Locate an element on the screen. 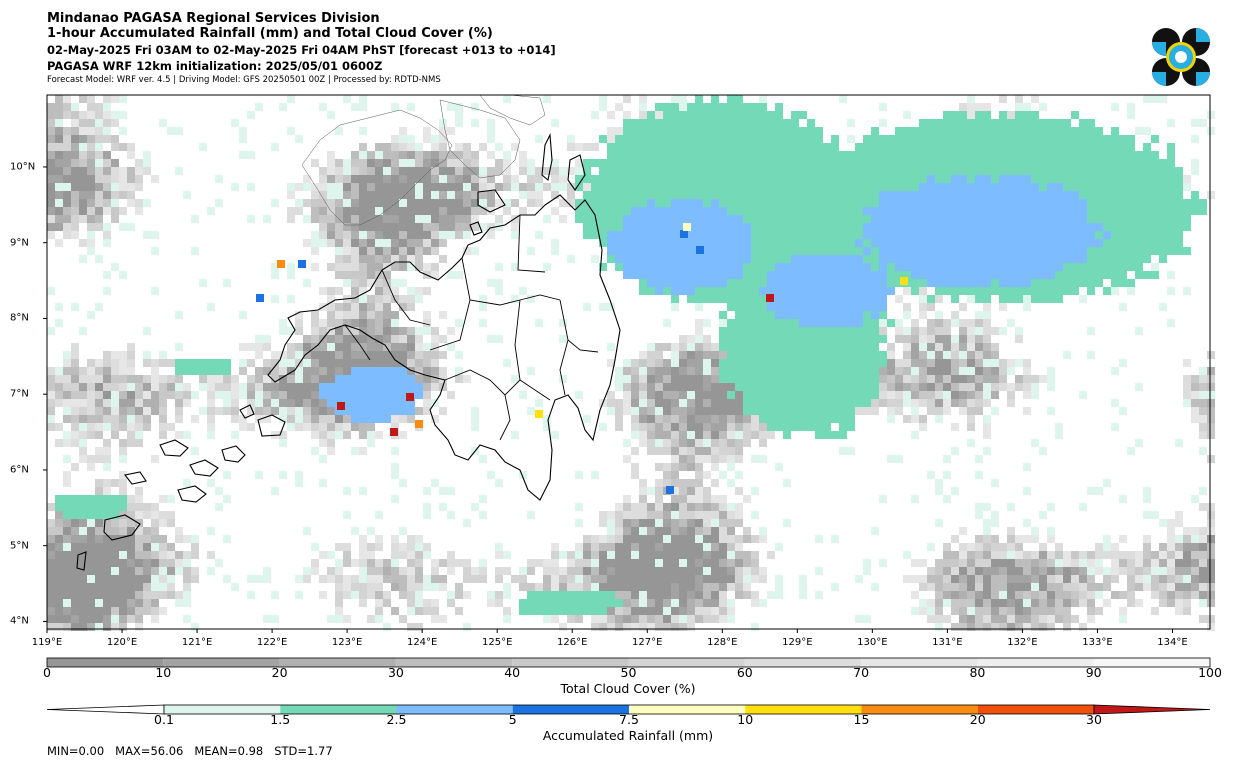  lon-label: 122°E is located at coordinates (272, 642).